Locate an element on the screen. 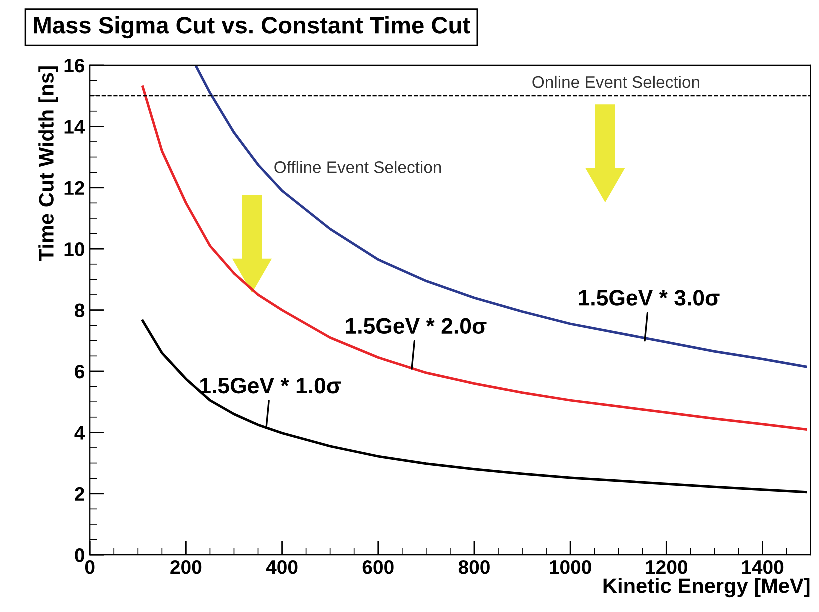 The height and width of the screenshot is (612, 819). y-tick-label: 12 is located at coordinates (74, 188).